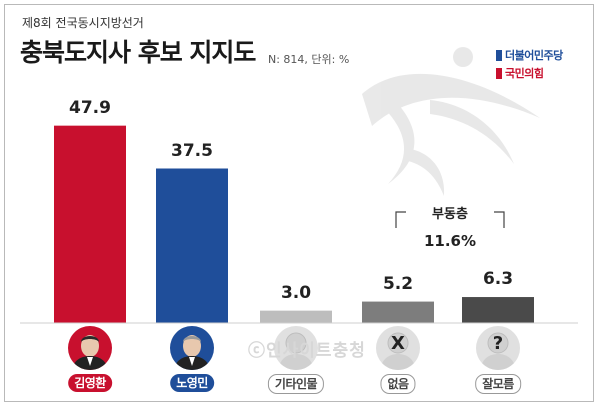 The image size is (600, 408). Describe the element at coordinates (90, 383) in the screenshot. I see `category-label-0: 김영환` at that location.